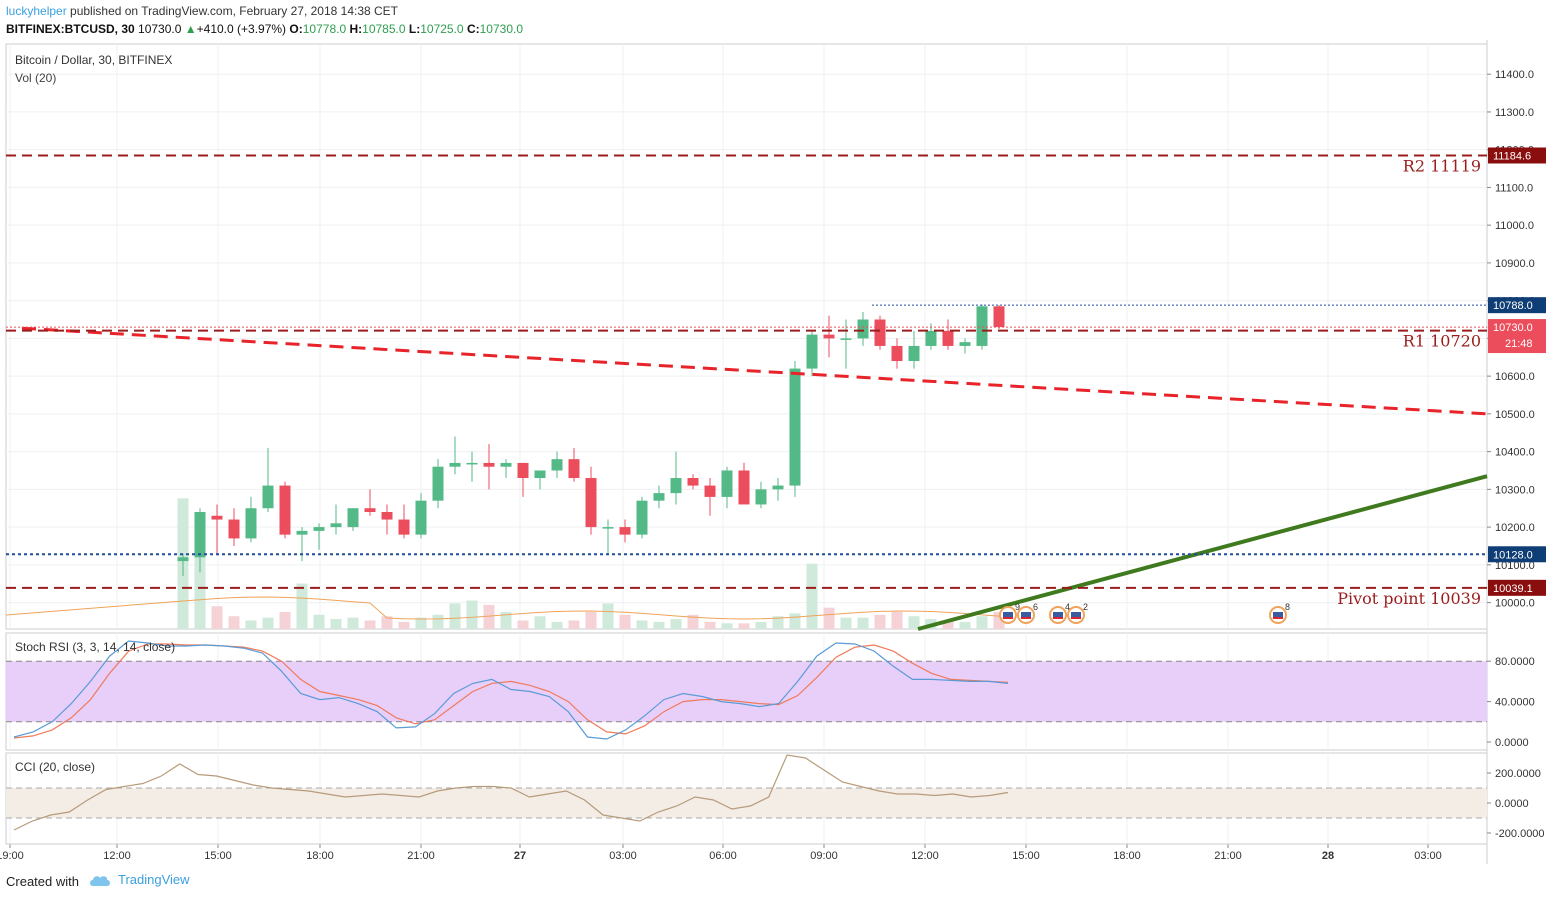 The width and height of the screenshot is (1554, 899). Describe the element at coordinates (324, 29) in the screenshot. I see `open-value: 10778.0` at that location.